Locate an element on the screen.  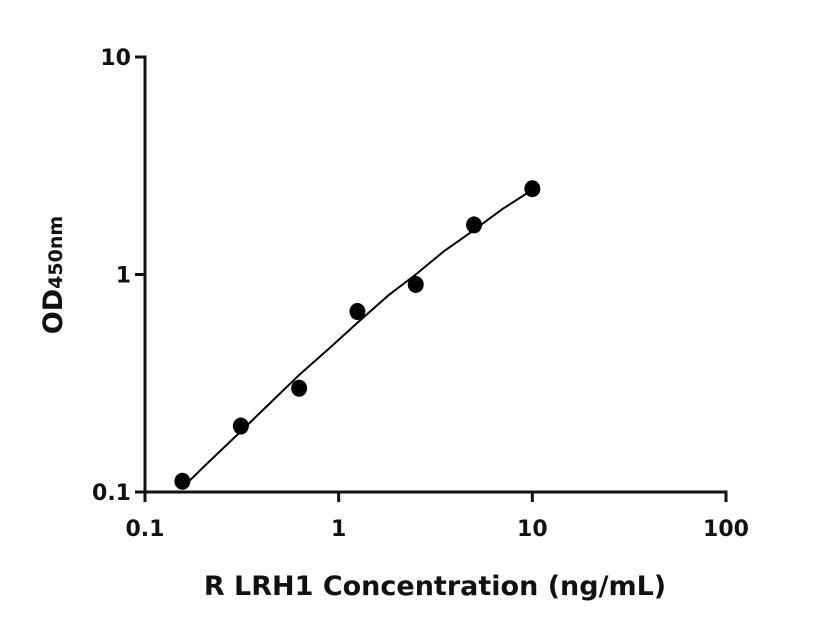
y-tick-label: 1 is located at coordinates (123, 276).